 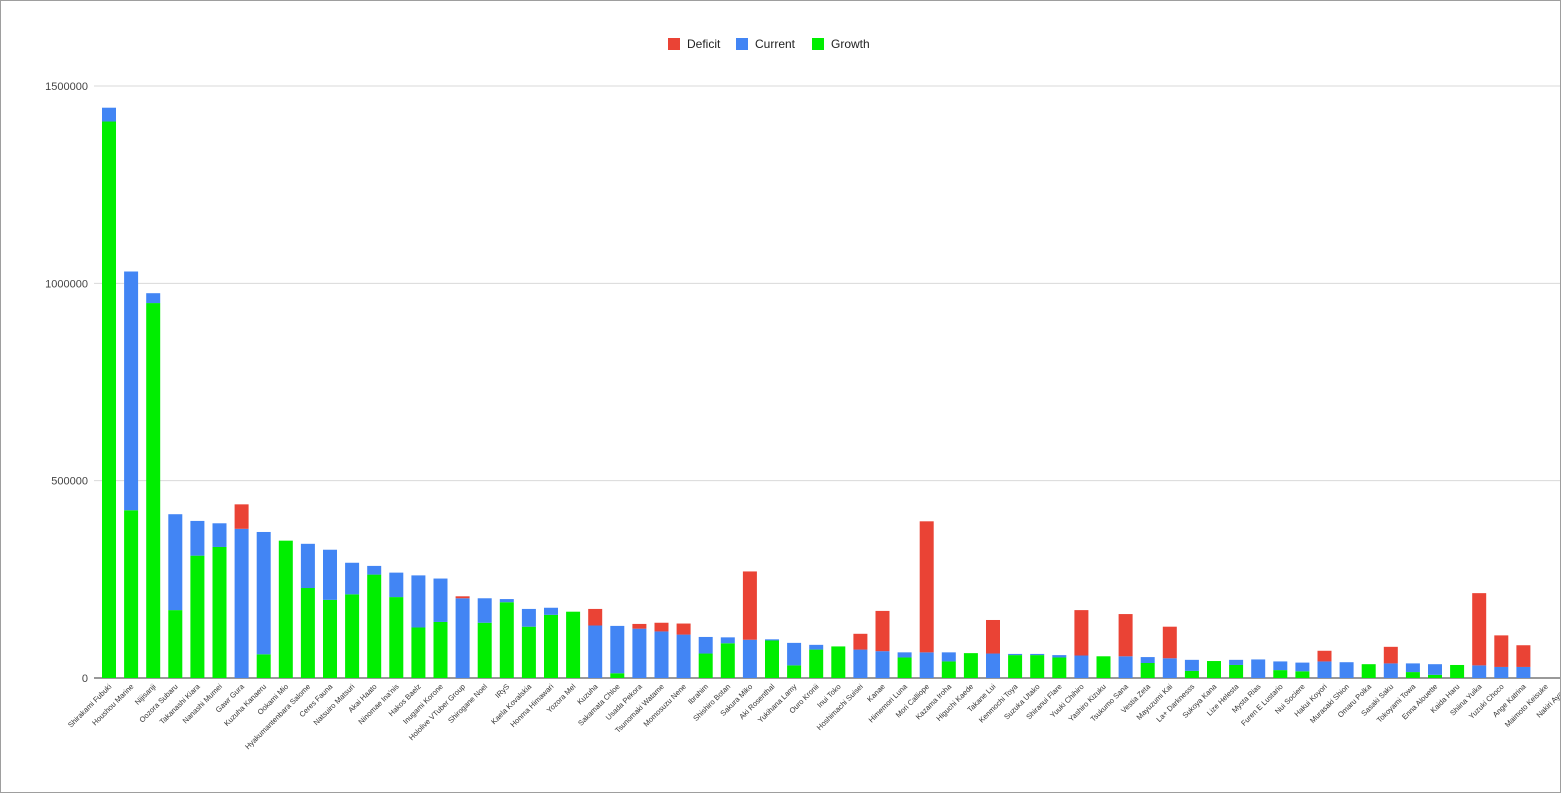 I want to click on bar-deficit-shiina-yuika, so click(x=1479, y=629).